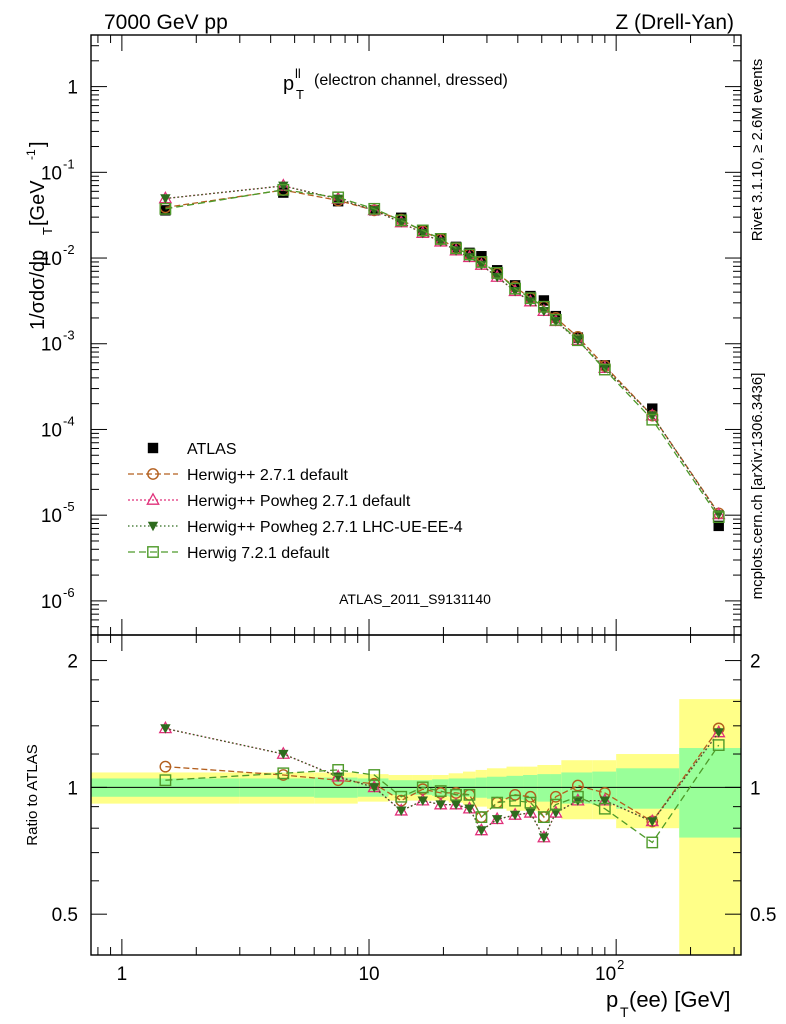 This screenshot has height=1024, width=786. Describe the element at coordinates (299, 501) in the screenshot. I see `legend-label: Herwig++ Powheg 2.7.1 default` at that location.